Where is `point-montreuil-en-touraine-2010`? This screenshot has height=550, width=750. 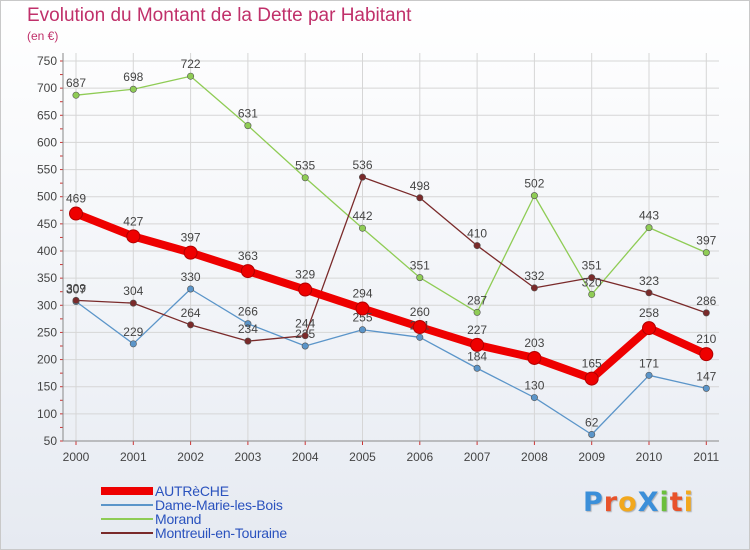 point-montreuil-en-touraine-2010 is located at coordinates (649, 293).